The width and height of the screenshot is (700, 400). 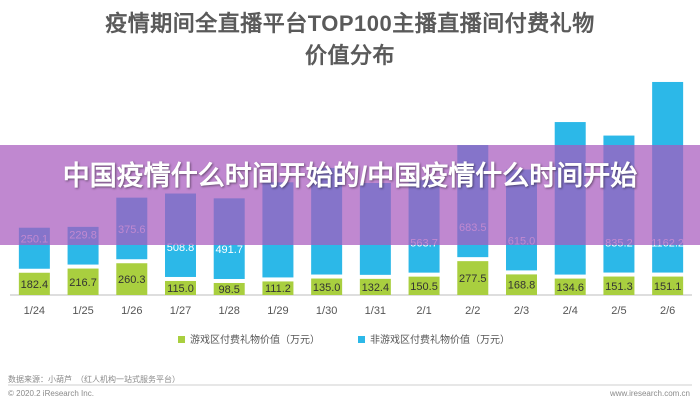 I want to click on legend-nongame-swatch, so click(x=361, y=339).